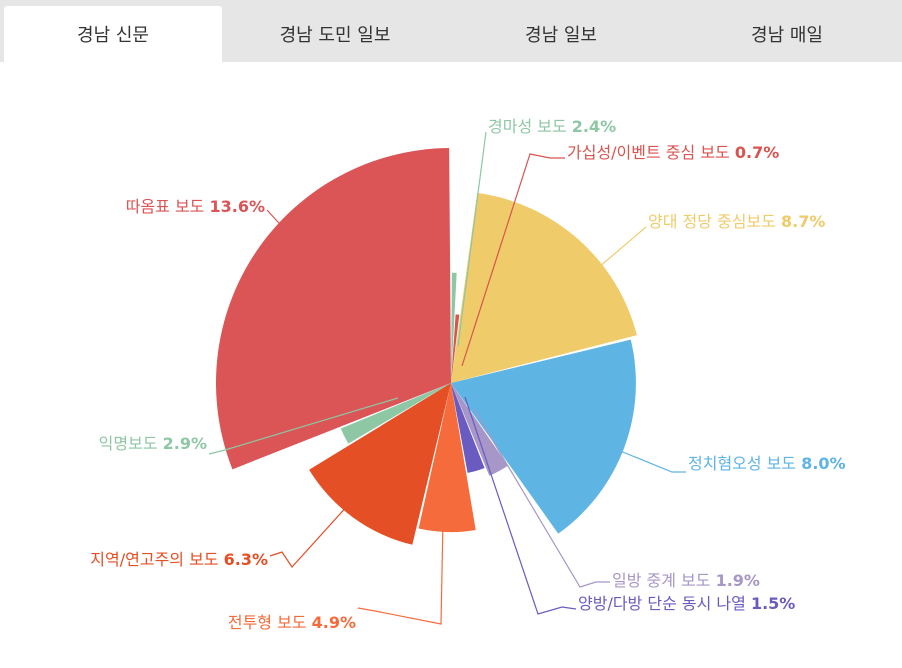 Image resolution: width=902 pixels, height=668 pixels. I want to click on slice-label: 익명보도 2.9%, so click(153, 443).